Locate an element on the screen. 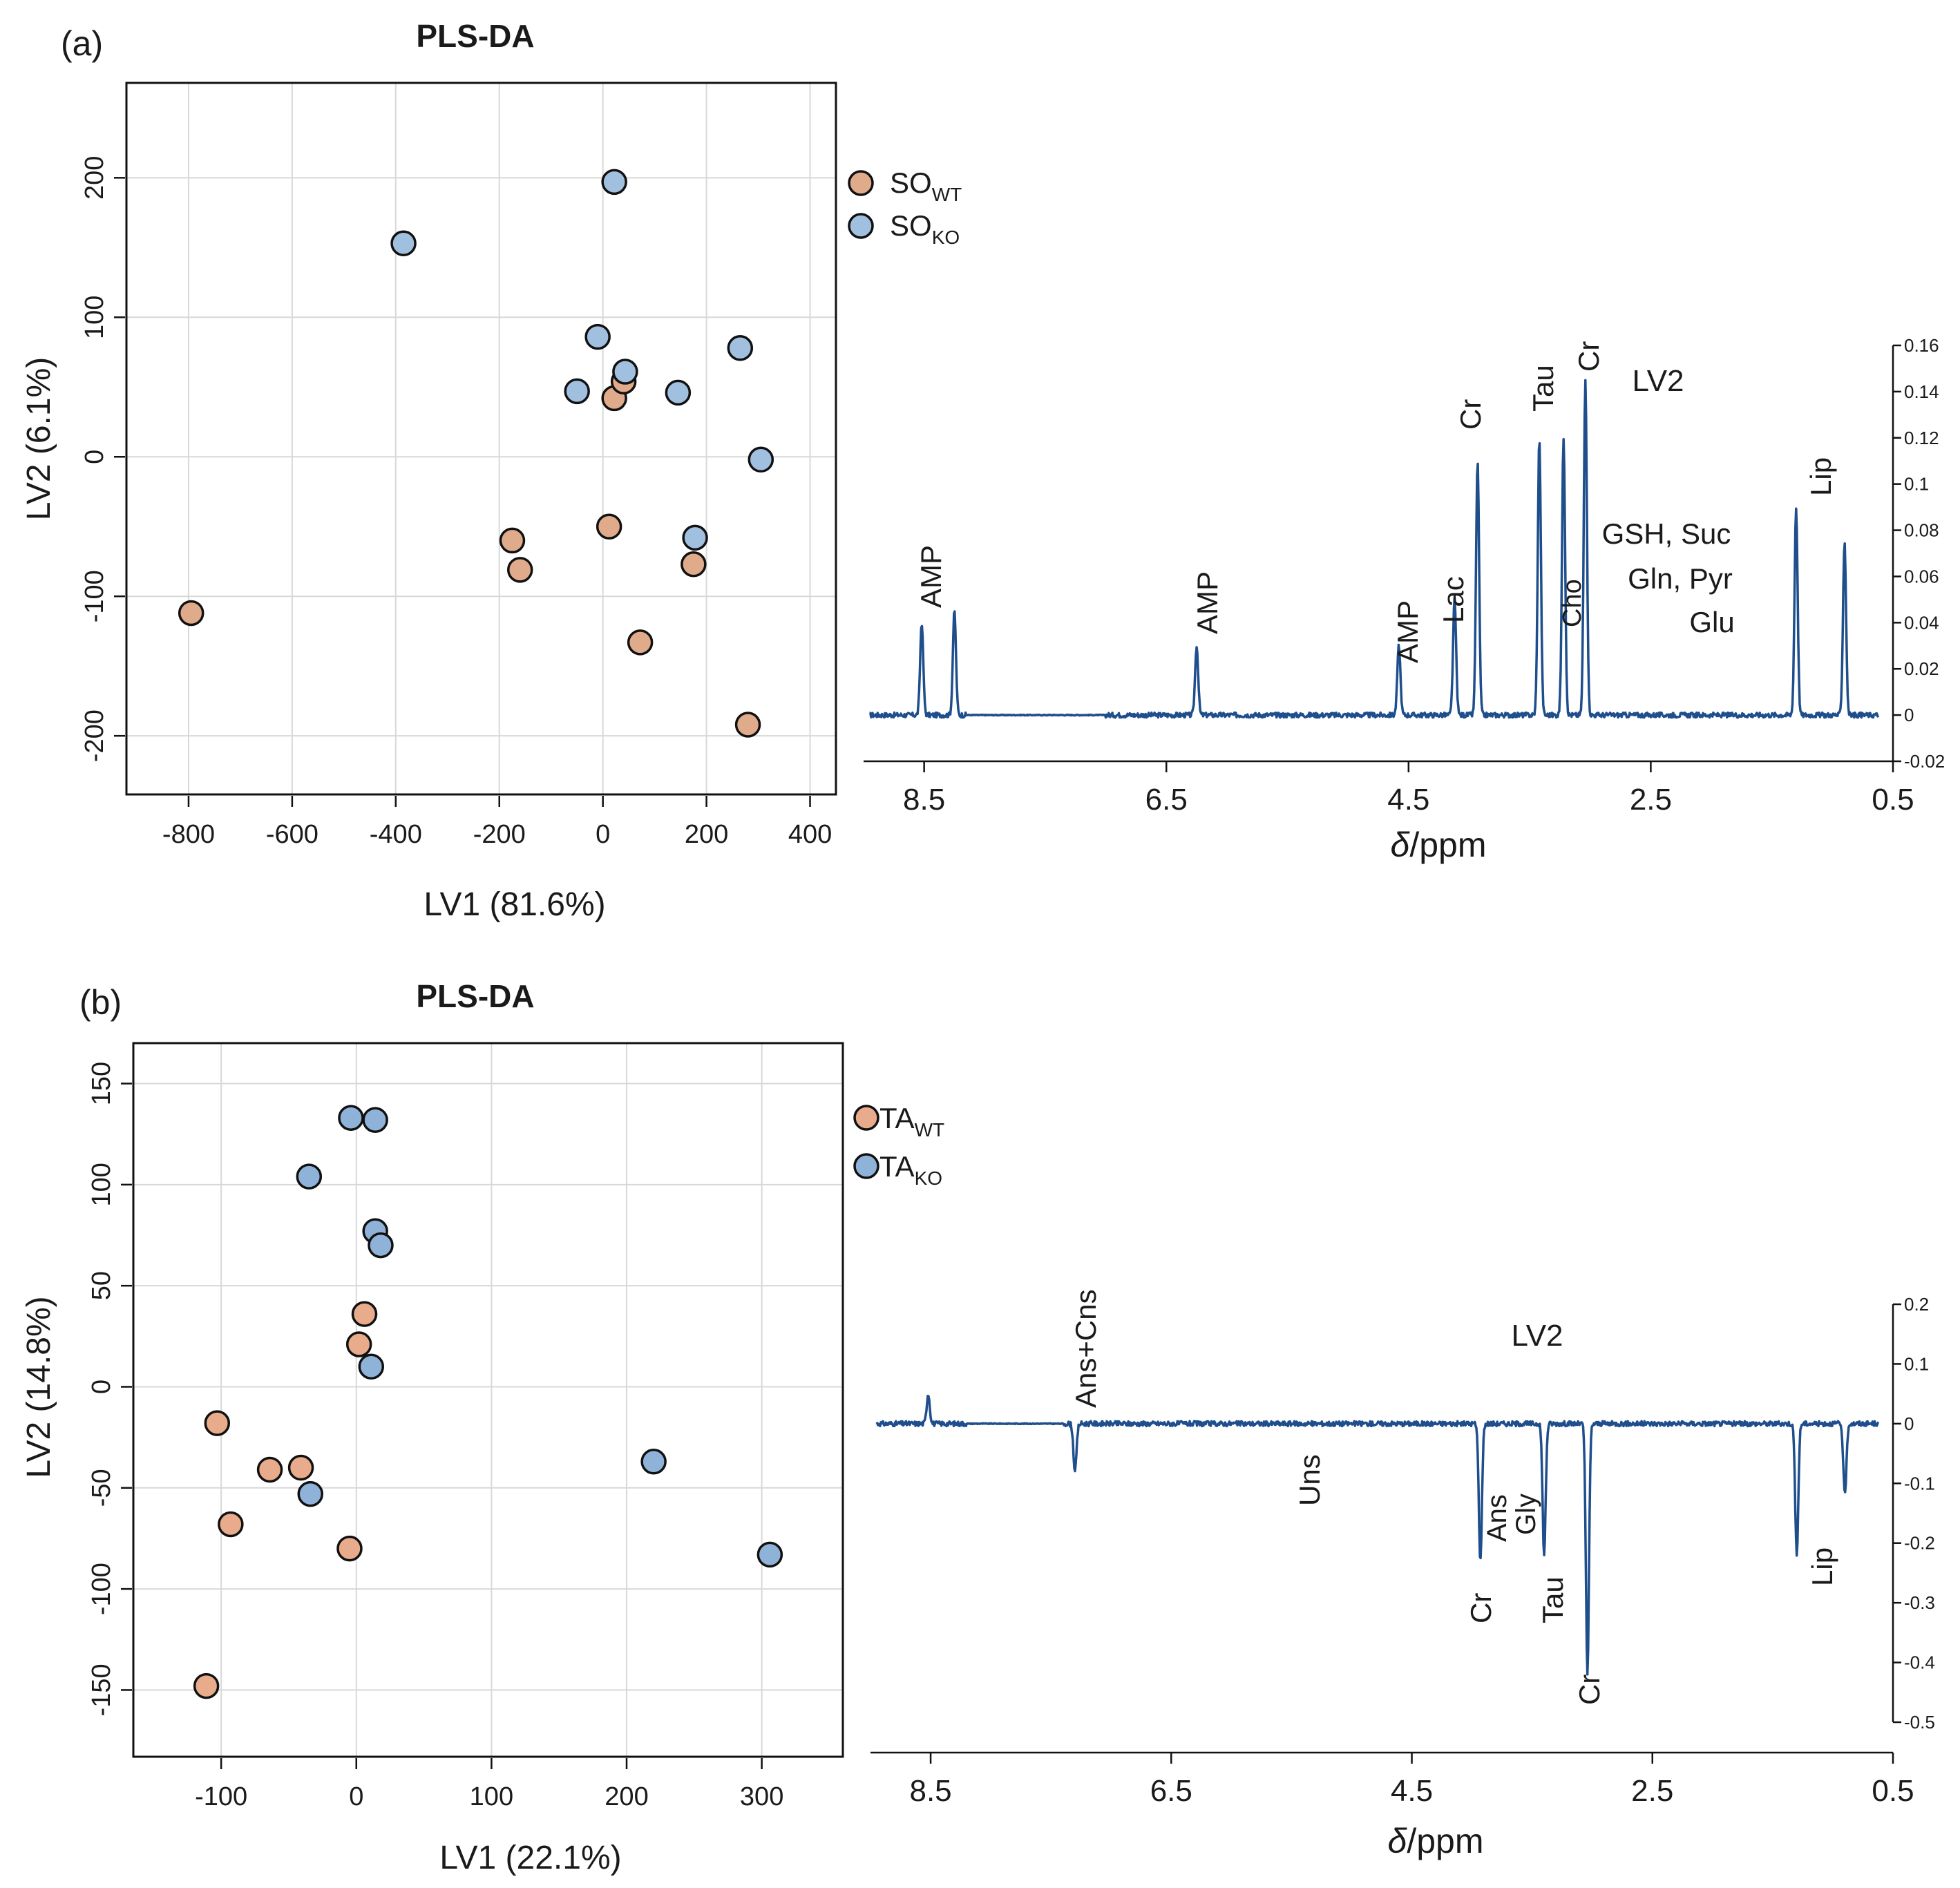 The height and width of the screenshot is (1888, 1960). annot-gln-pyr: Gln, Pyr is located at coordinates (1680, 578).